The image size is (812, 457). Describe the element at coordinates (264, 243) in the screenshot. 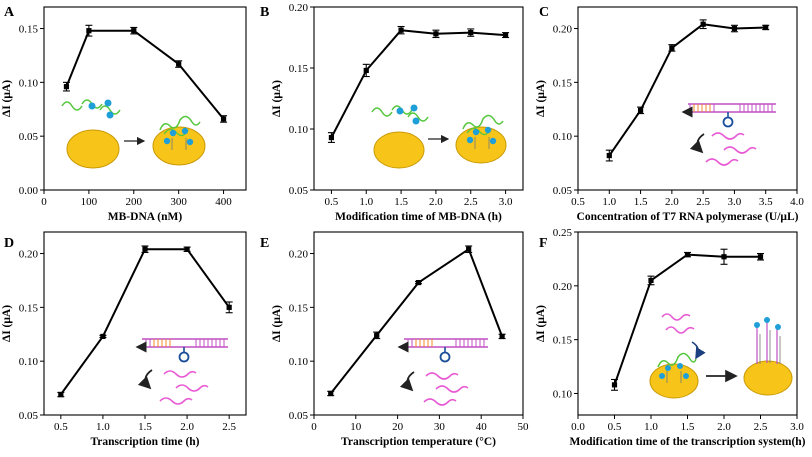

I see `panel-letter: E` at that location.